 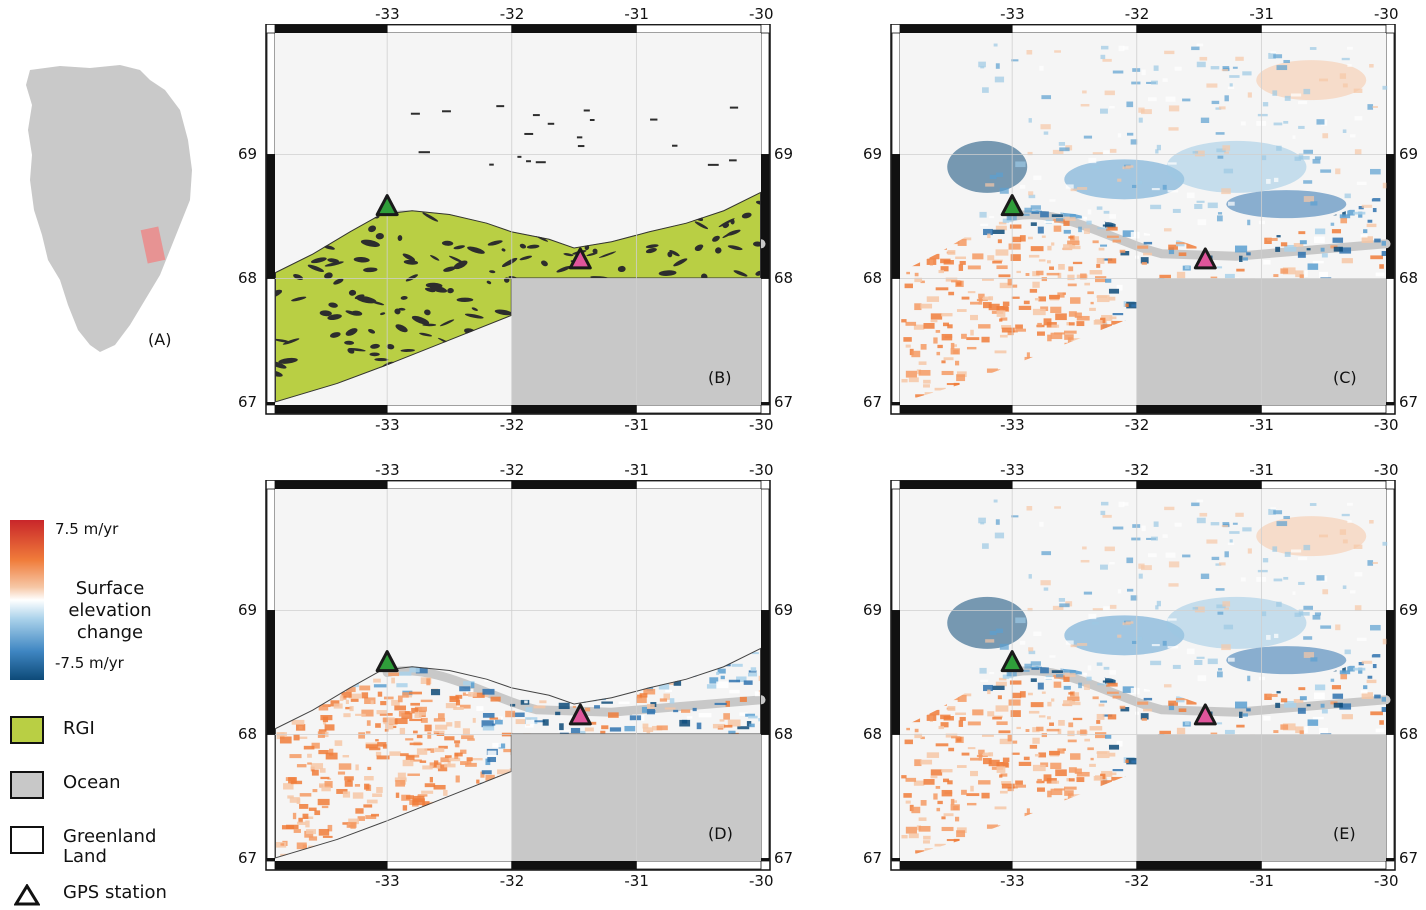 I want to click on gps-station-gps-west, so click(x=387, y=205).